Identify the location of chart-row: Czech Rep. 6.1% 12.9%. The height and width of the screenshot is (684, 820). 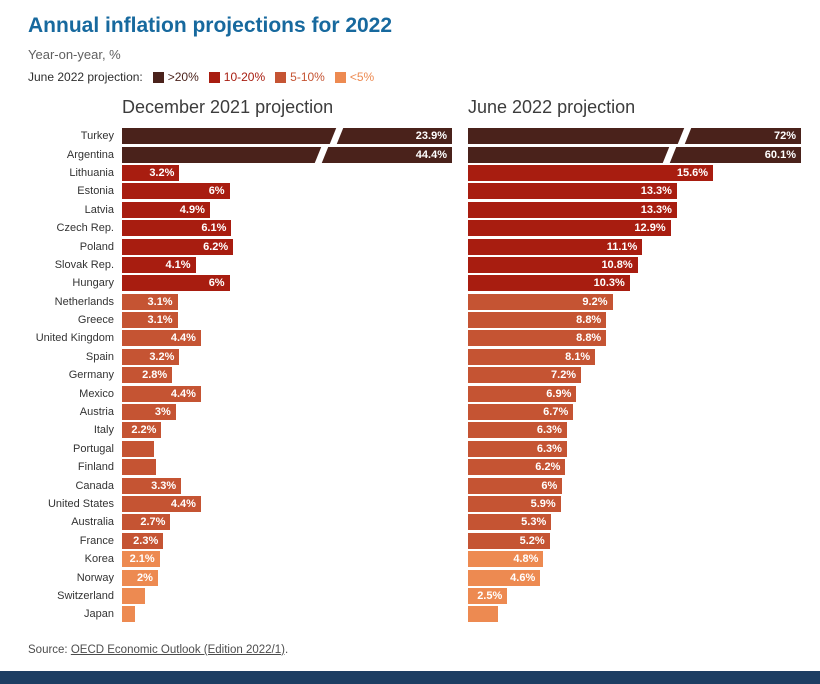
(414, 228).